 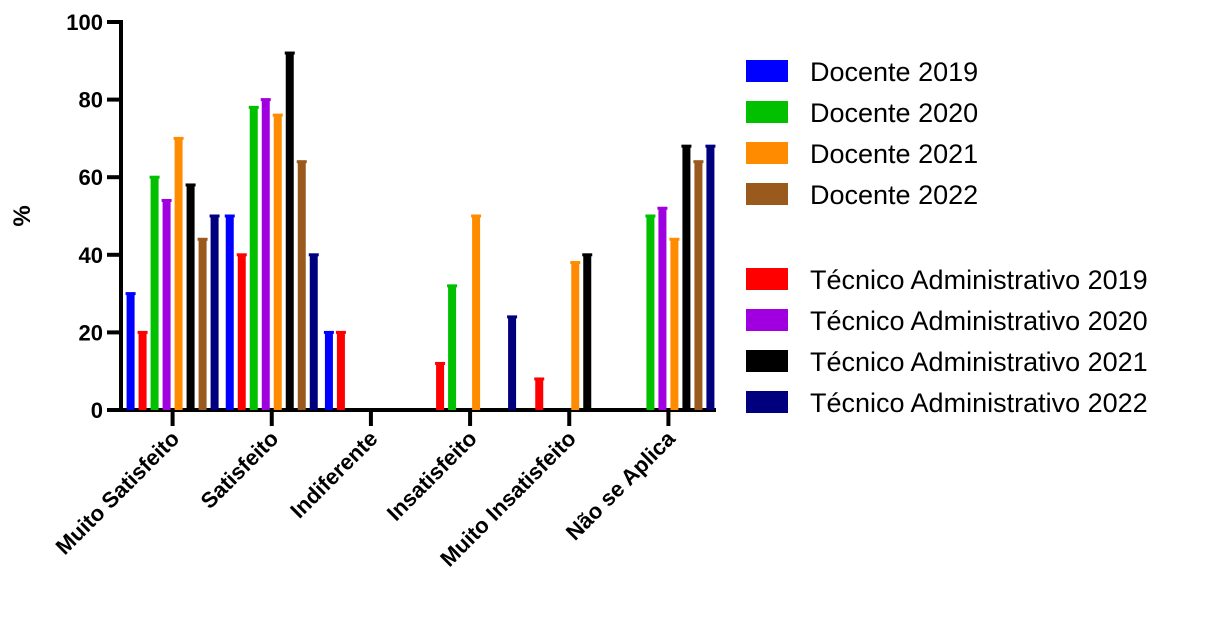 I want to click on x-tick-label: Satisfeito, so click(x=240, y=470).